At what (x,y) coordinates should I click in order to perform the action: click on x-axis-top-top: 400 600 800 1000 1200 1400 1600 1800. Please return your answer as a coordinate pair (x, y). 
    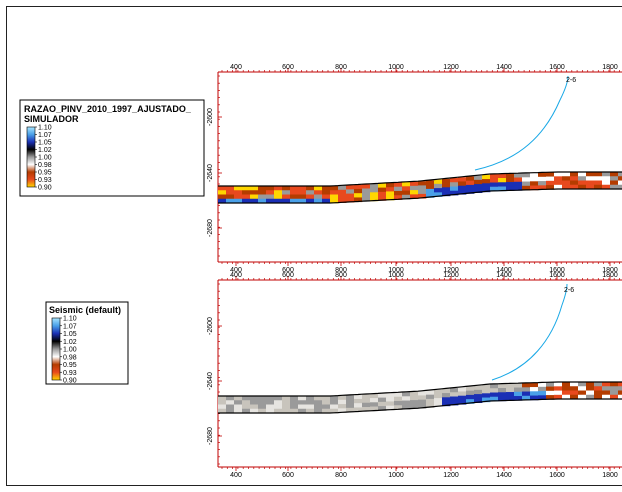
    Looking at the image, I should click on (420, 68).